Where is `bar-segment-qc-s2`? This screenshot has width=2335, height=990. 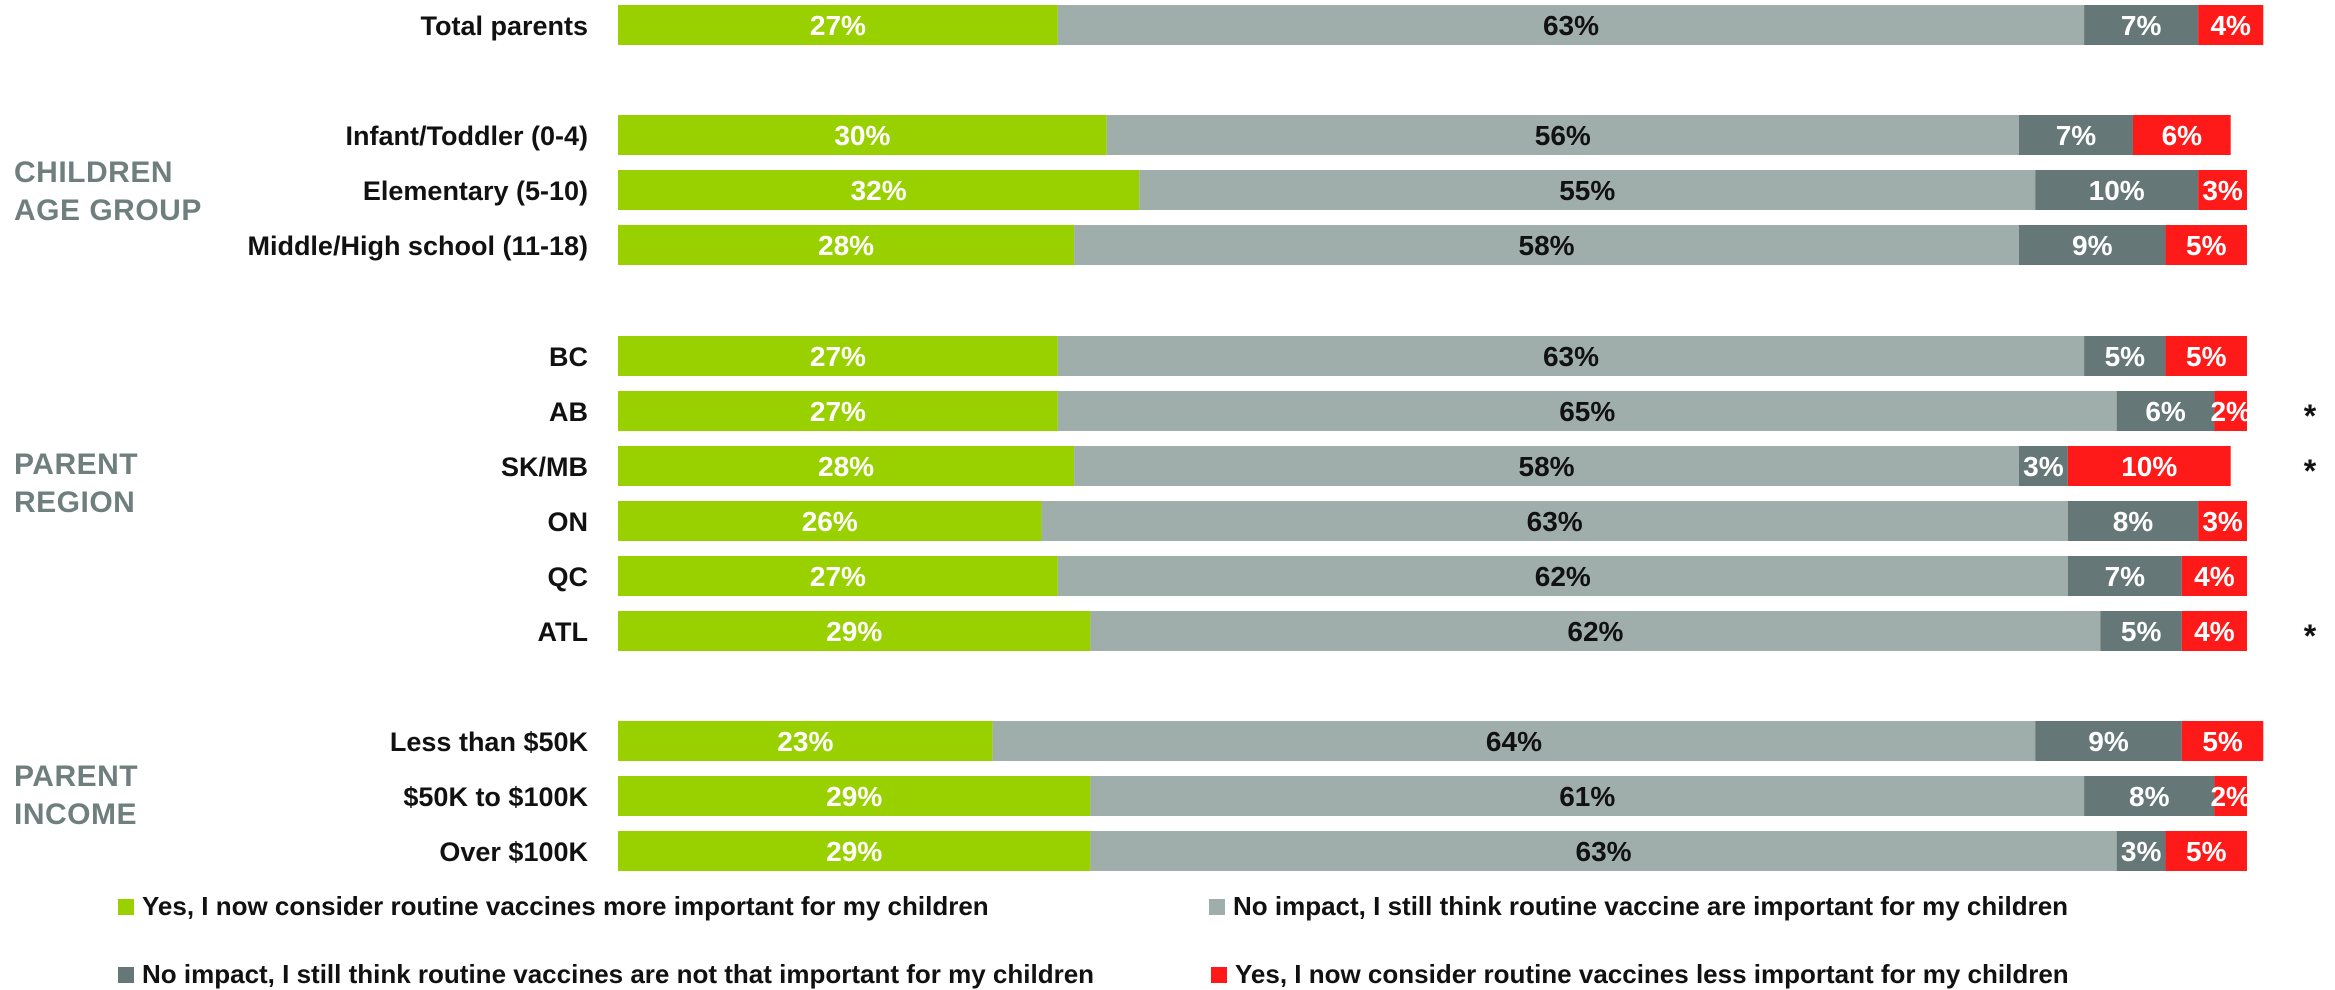
bar-segment-qc-s2 is located at coordinates (2124, 576).